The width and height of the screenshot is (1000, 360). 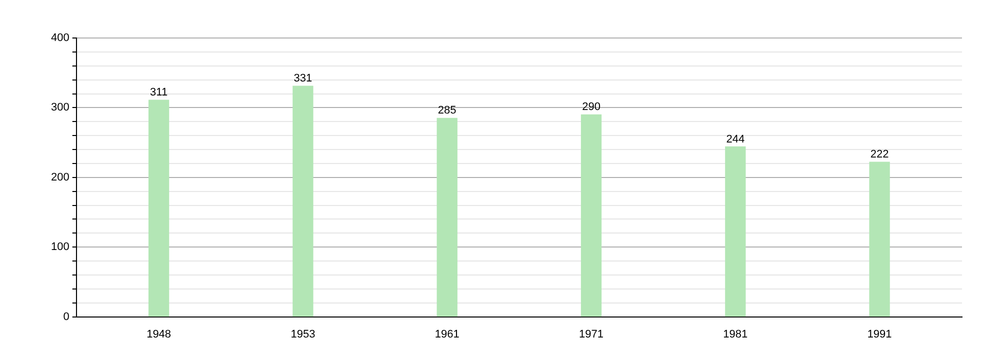 I want to click on y-tick-label: 300, so click(x=60, y=108).